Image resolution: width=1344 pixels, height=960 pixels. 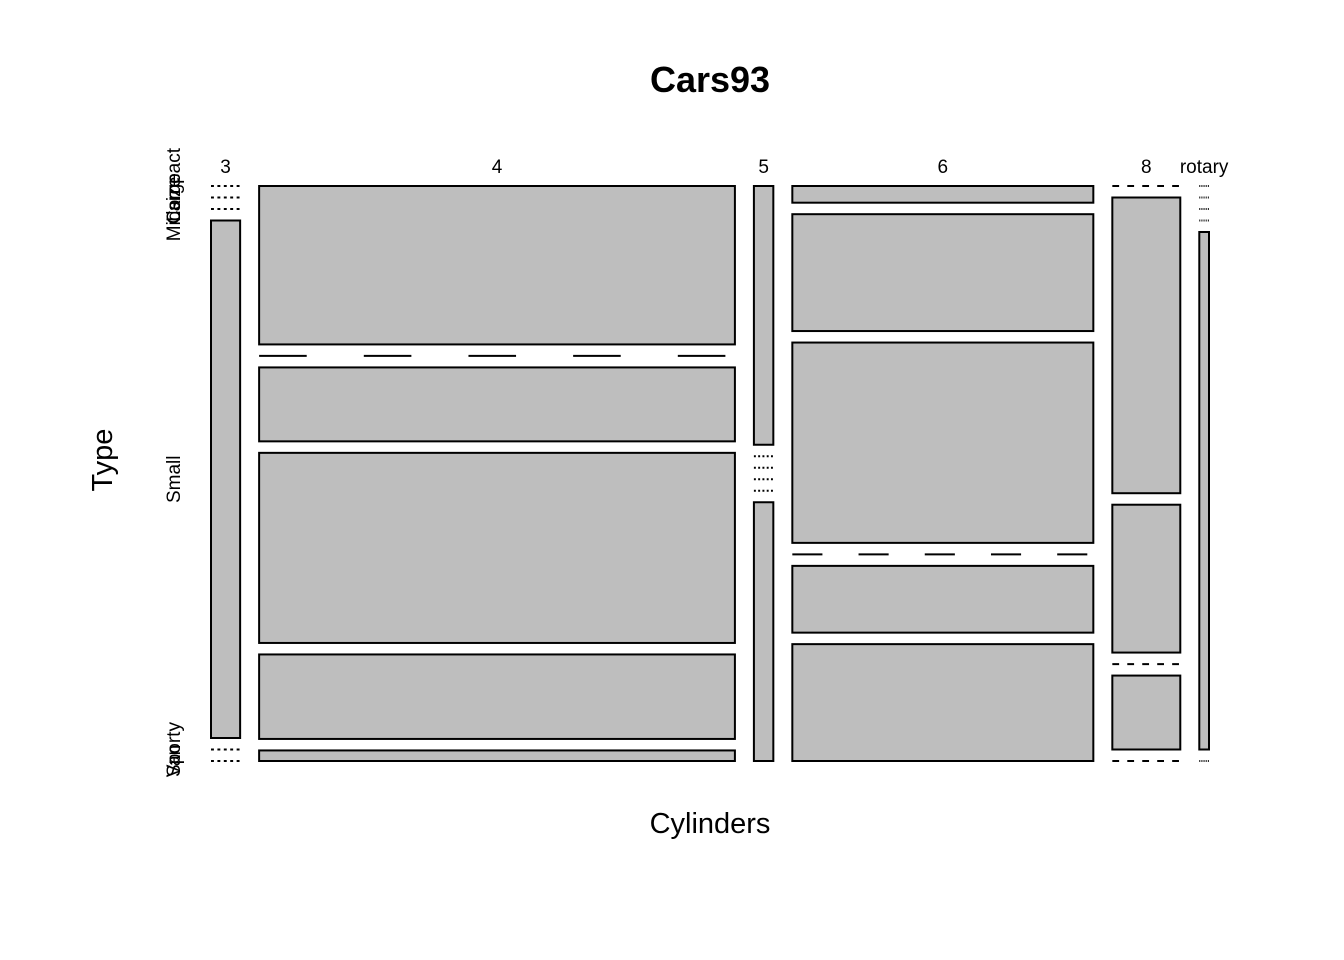 I want to click on x-tick-5: 5, so click(x=763, y=167).